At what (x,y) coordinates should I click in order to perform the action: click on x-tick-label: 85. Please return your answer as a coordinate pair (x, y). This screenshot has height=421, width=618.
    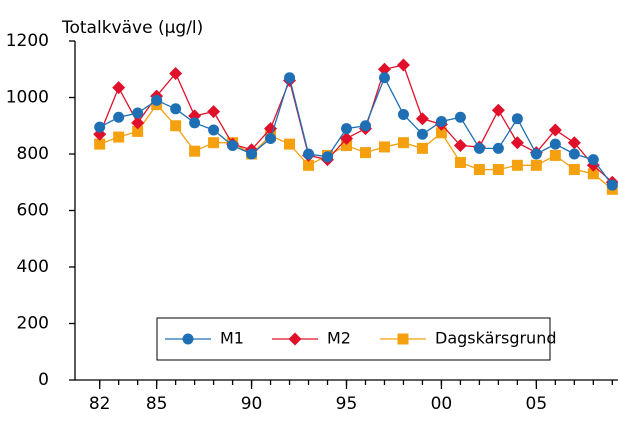
    Looking at the image, I should click on (157, 404).